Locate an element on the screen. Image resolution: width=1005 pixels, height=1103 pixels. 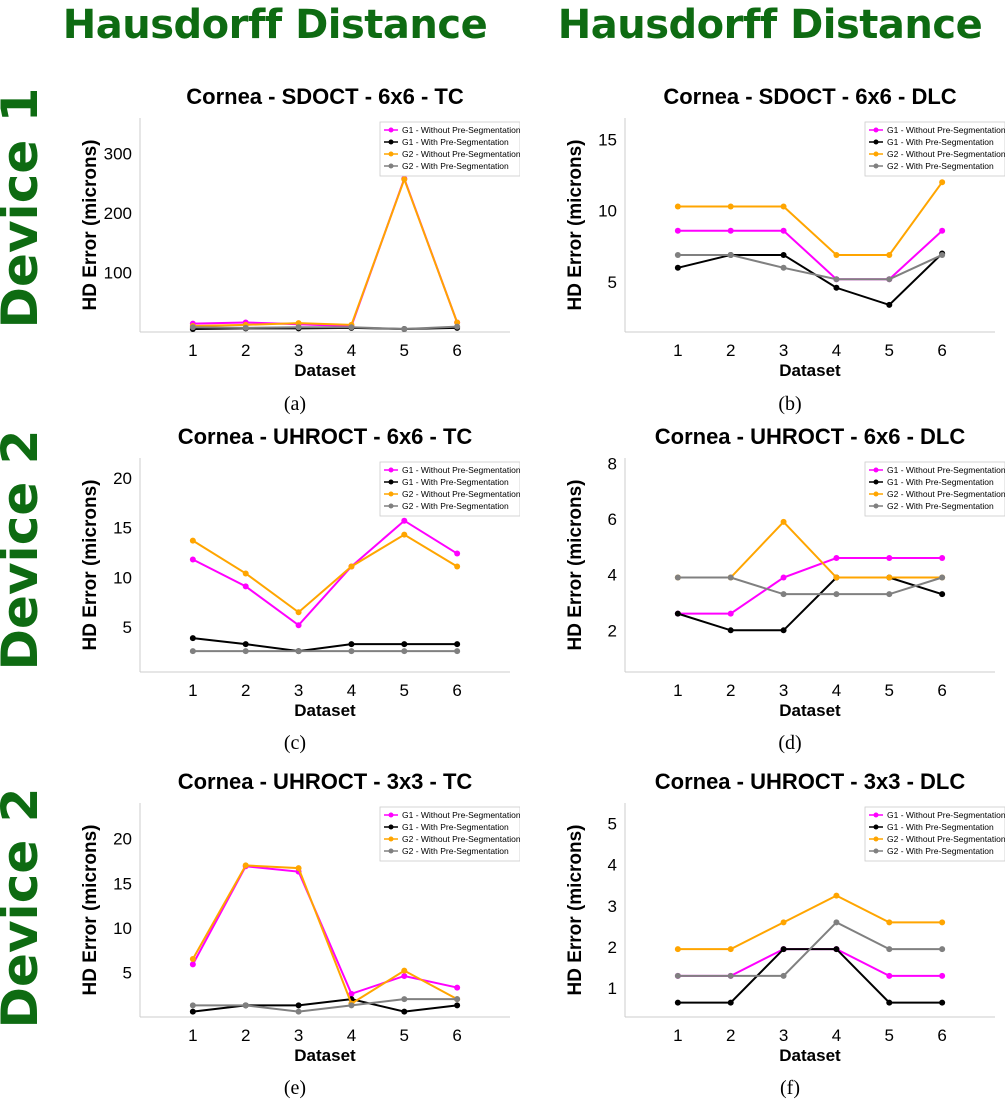
y-tick-label: 5 is located at coordinates (612, 824).